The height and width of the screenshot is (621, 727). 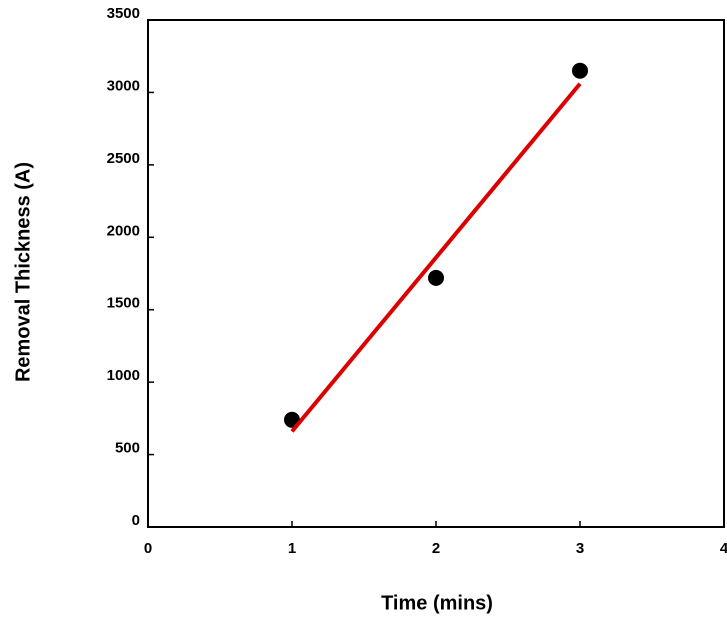 What do you see at coordinates (136, 520) in the screenshot?
I see `y-tick-label: 0` at bounding box center [136, 520].